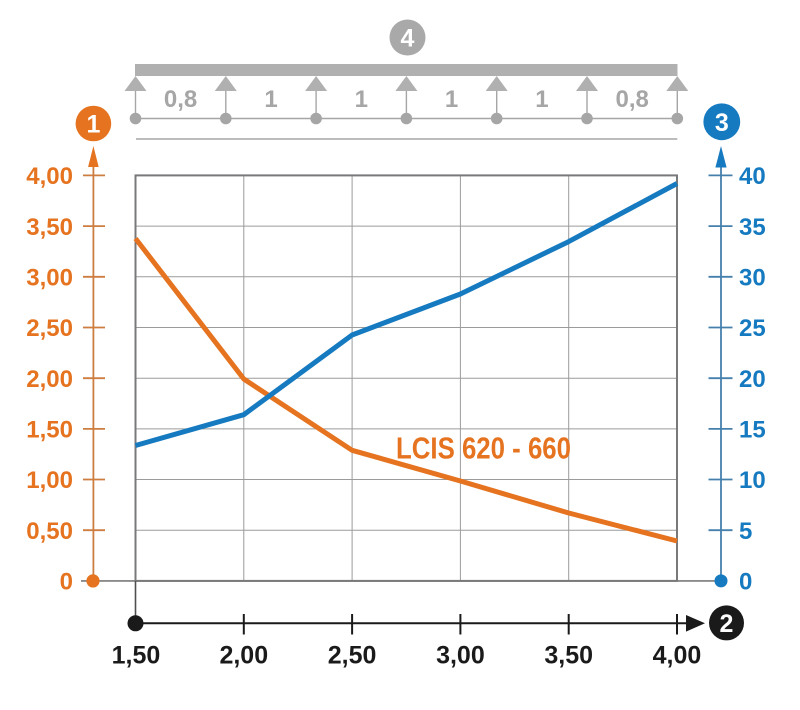 The width and height of the screenshot is (800, 710). I want to click on svg-text: 3, so click(722, 123).